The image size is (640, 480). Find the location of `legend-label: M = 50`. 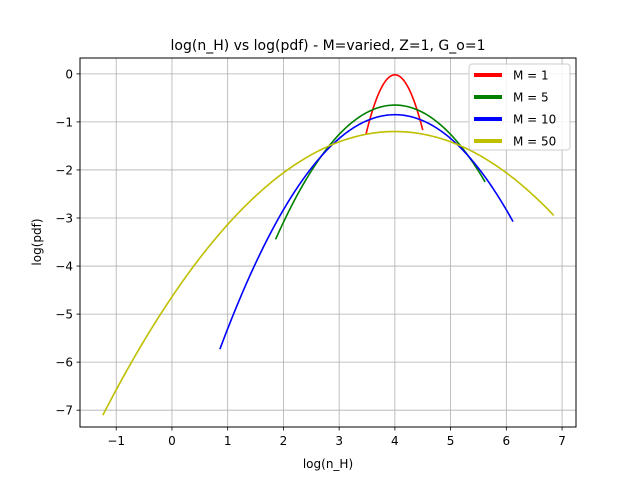

legend-label: M = 50 is located at coordinates (534, 142).